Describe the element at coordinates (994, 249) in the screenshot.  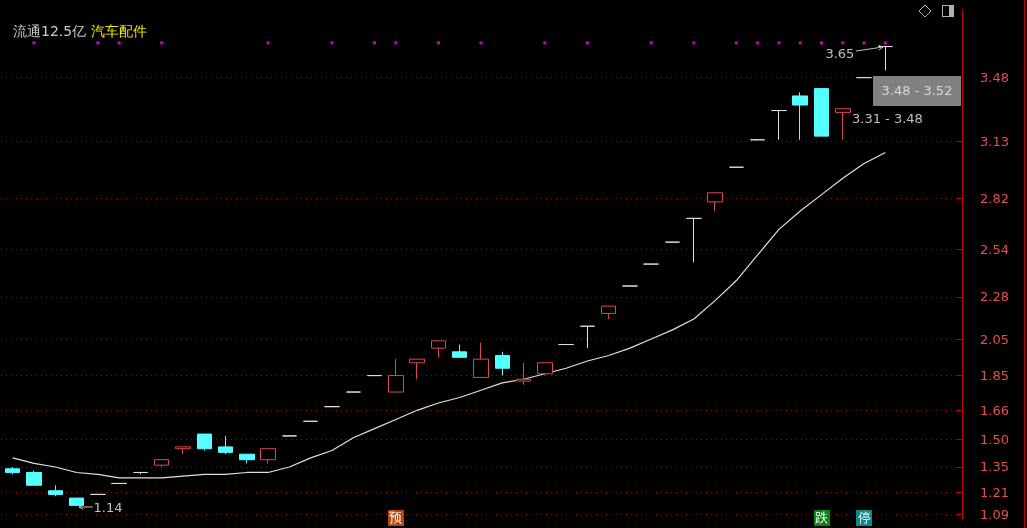
I see `y-tick-label: 2.54` at that location.